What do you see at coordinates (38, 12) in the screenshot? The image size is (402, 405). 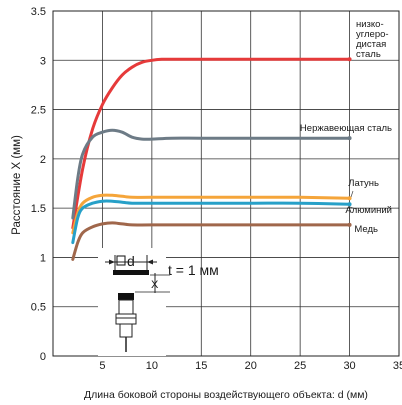 I see `y-tick-label: 3.5` at bounding box center [38, 12].